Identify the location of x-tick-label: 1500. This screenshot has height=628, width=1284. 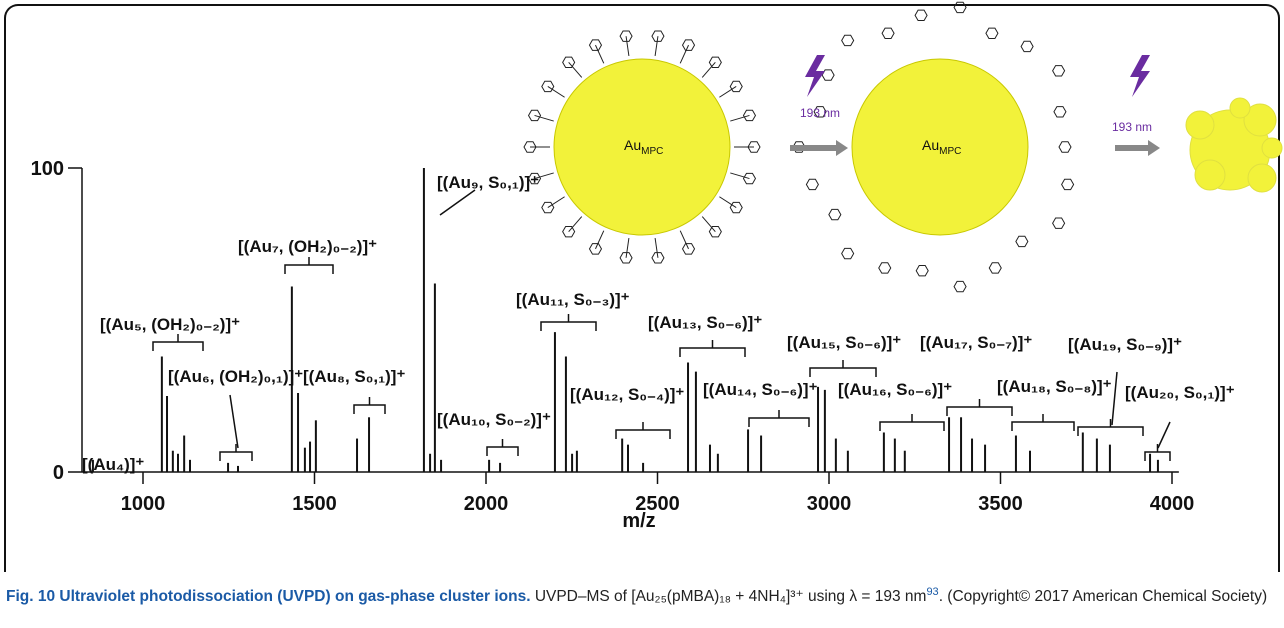
(314, 504).